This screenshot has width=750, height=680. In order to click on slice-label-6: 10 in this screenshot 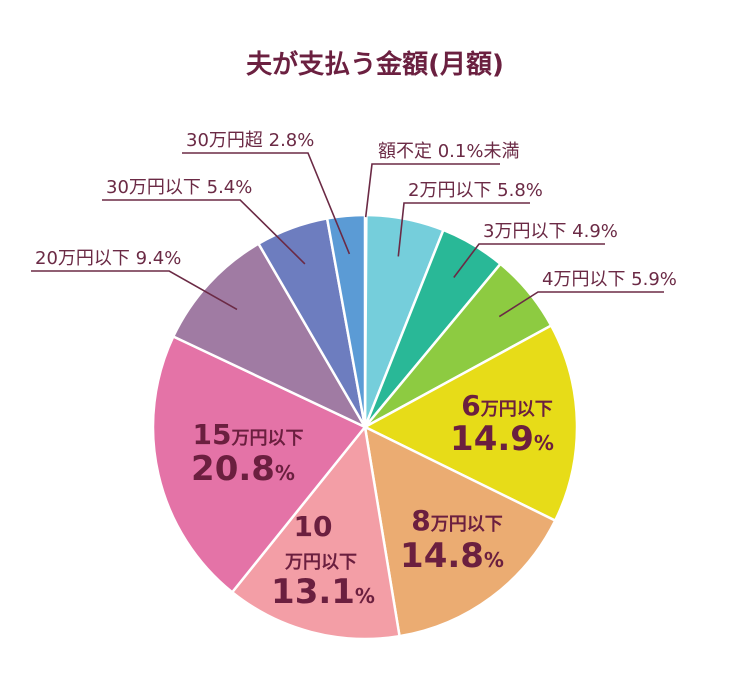, I will do `click(313, 526)`.